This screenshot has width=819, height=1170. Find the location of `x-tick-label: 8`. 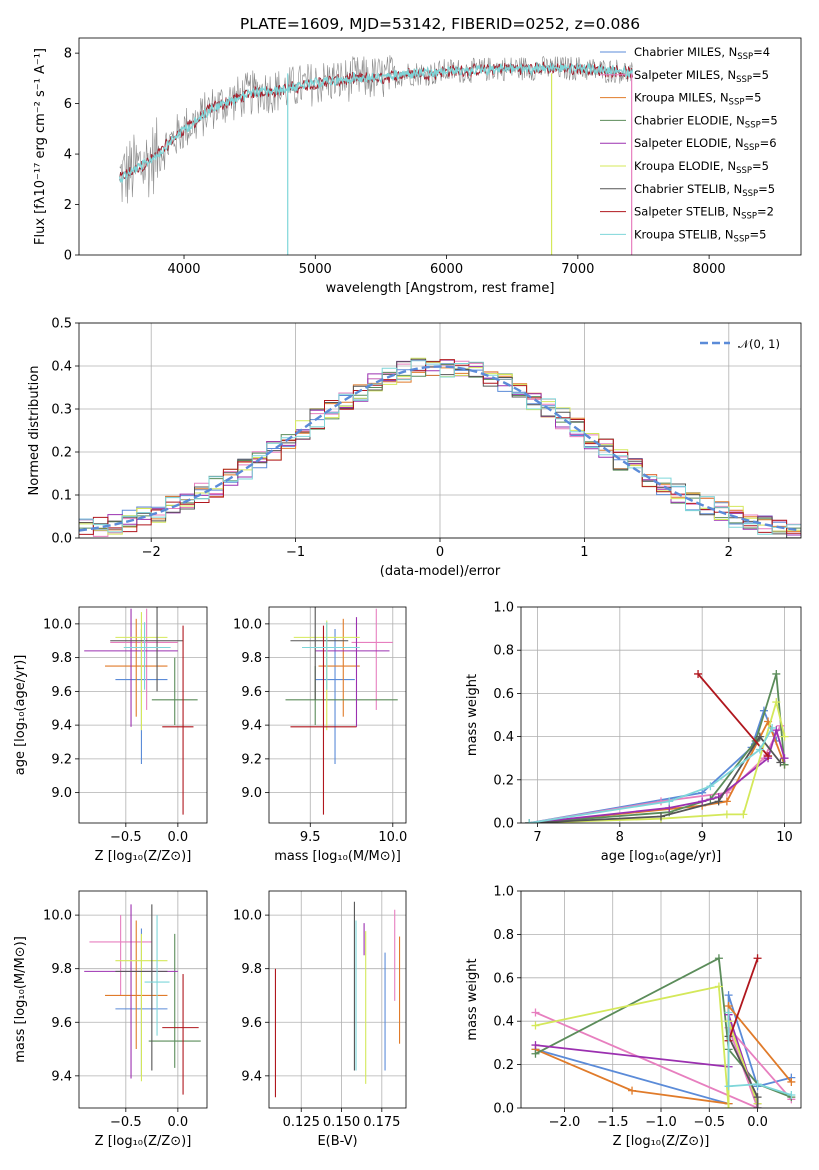

x-tick-label: 8 is located at coordinates (620, 837).